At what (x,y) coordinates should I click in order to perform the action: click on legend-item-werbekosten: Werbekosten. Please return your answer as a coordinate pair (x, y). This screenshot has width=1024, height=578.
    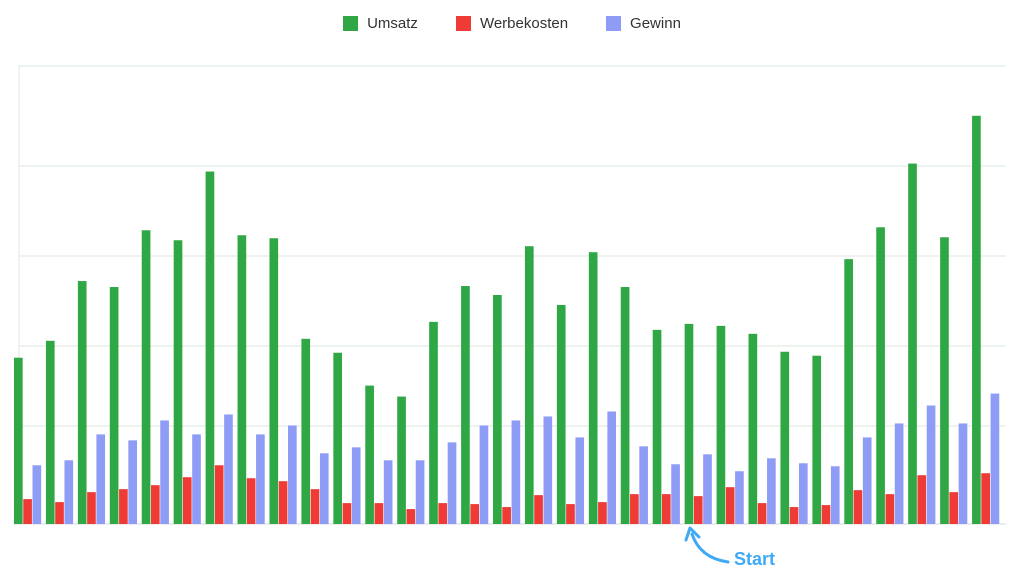
    Looking at the image, I should click on (512, 23).